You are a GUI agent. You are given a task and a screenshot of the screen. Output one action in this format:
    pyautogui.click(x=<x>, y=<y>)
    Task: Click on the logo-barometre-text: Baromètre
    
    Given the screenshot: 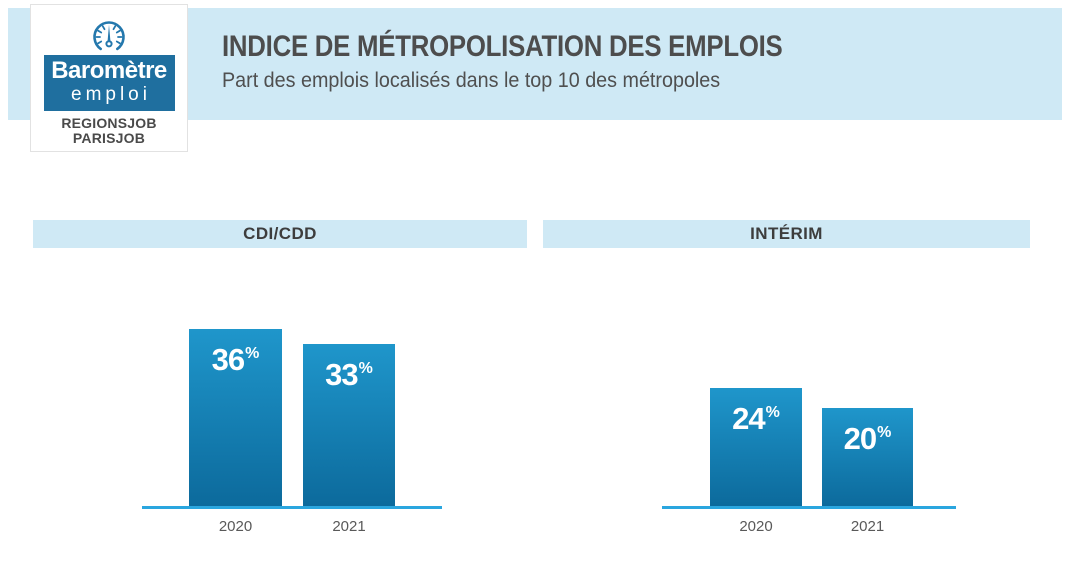 What is the action you would take?
    pyautogui.click(x=109, y=70)
    